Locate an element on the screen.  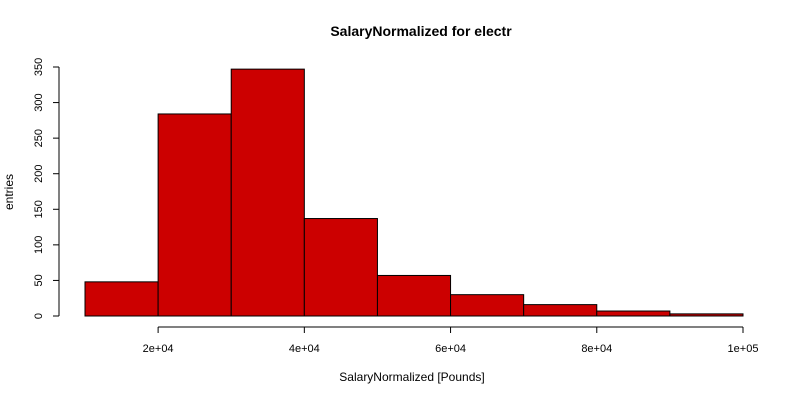
x-tick-label: 8e+04 is located at coordinates (596, 349).